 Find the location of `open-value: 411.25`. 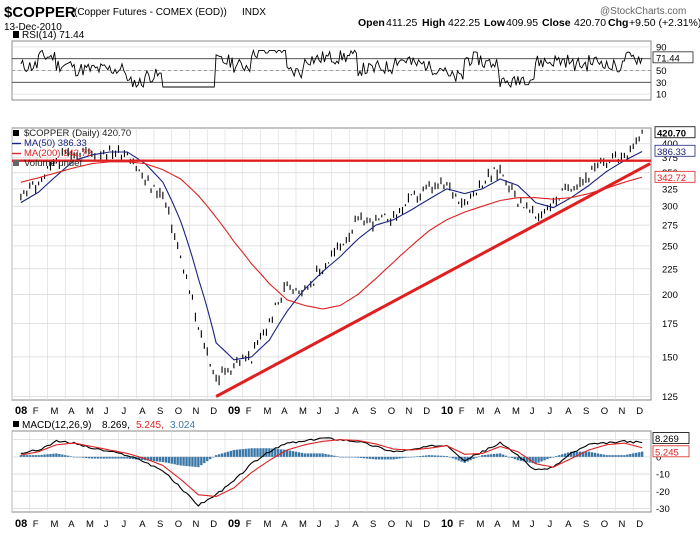

open-value: 411.25 is located at coordinates (401, 23).